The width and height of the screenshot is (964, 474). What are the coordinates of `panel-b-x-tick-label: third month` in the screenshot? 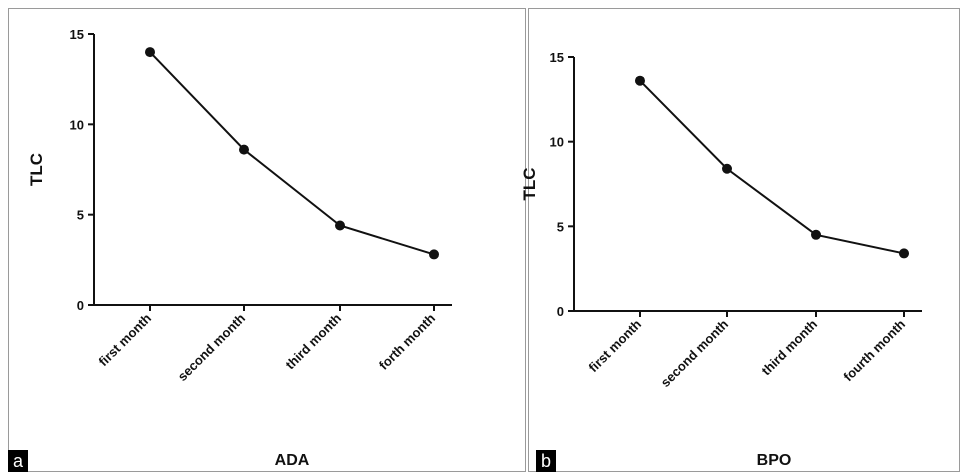 It's located at (789, 347).